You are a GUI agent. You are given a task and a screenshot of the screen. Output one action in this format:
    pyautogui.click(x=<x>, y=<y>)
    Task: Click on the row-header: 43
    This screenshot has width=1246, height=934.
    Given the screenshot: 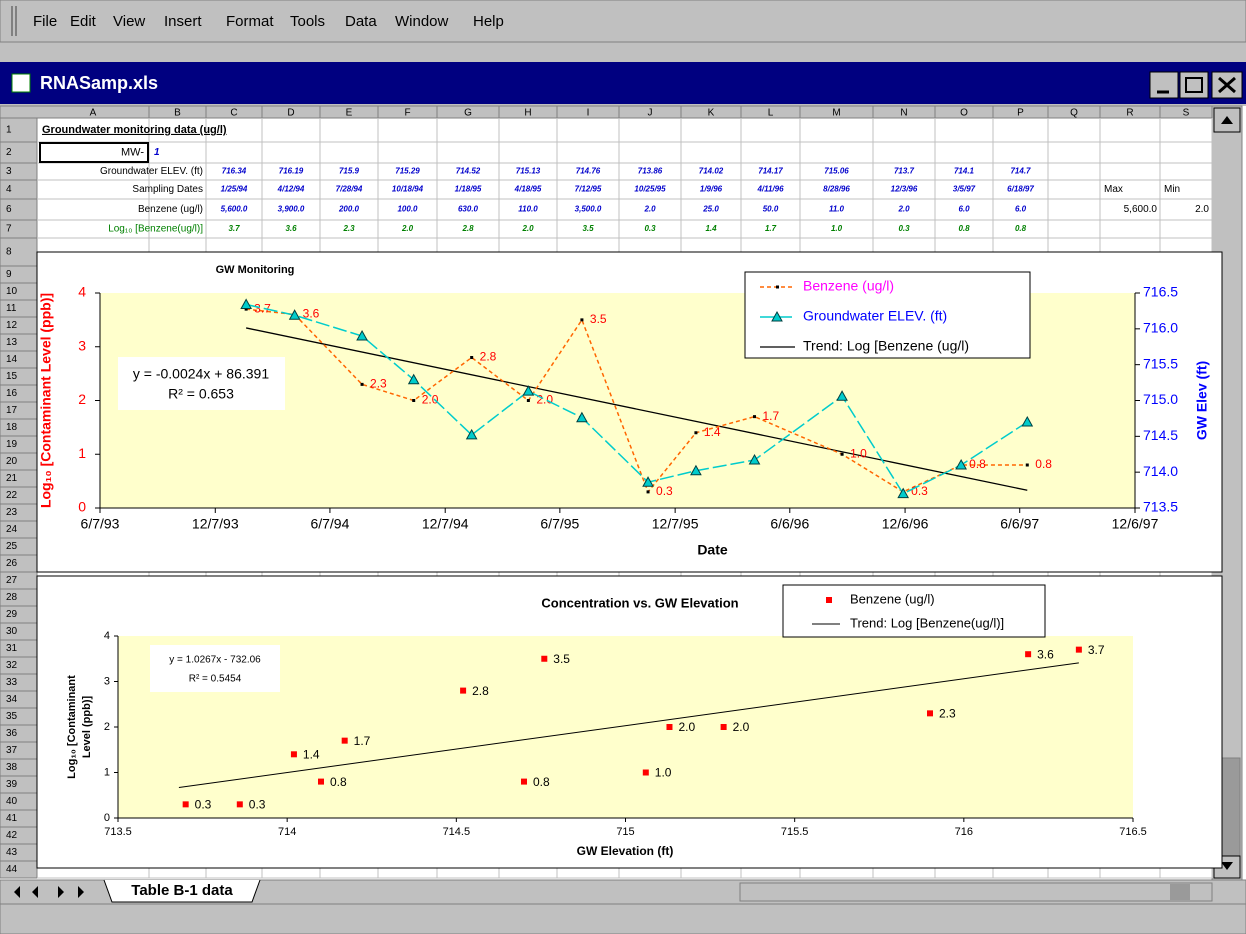 What is the action you would take?
    pyautogui.click(x=12, y=852)
    